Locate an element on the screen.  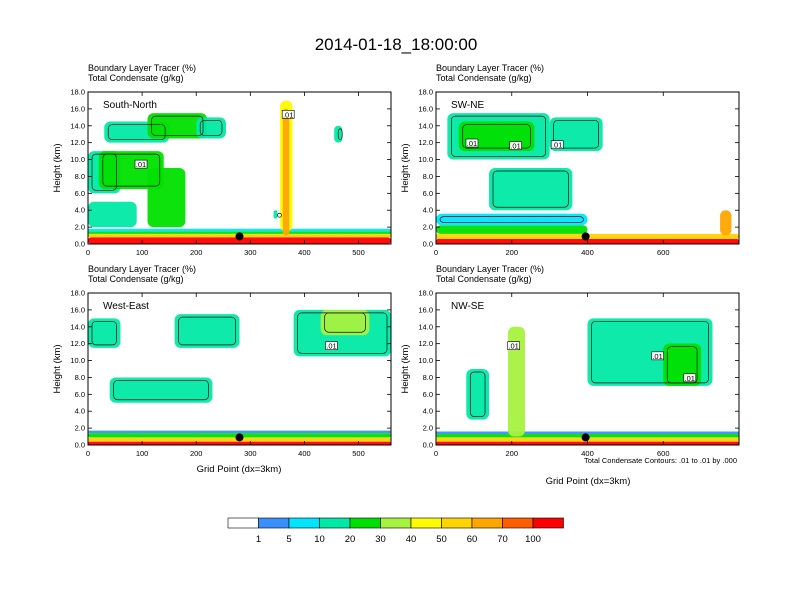
colorbar-label: 10 is located at coordinates (319, 539).